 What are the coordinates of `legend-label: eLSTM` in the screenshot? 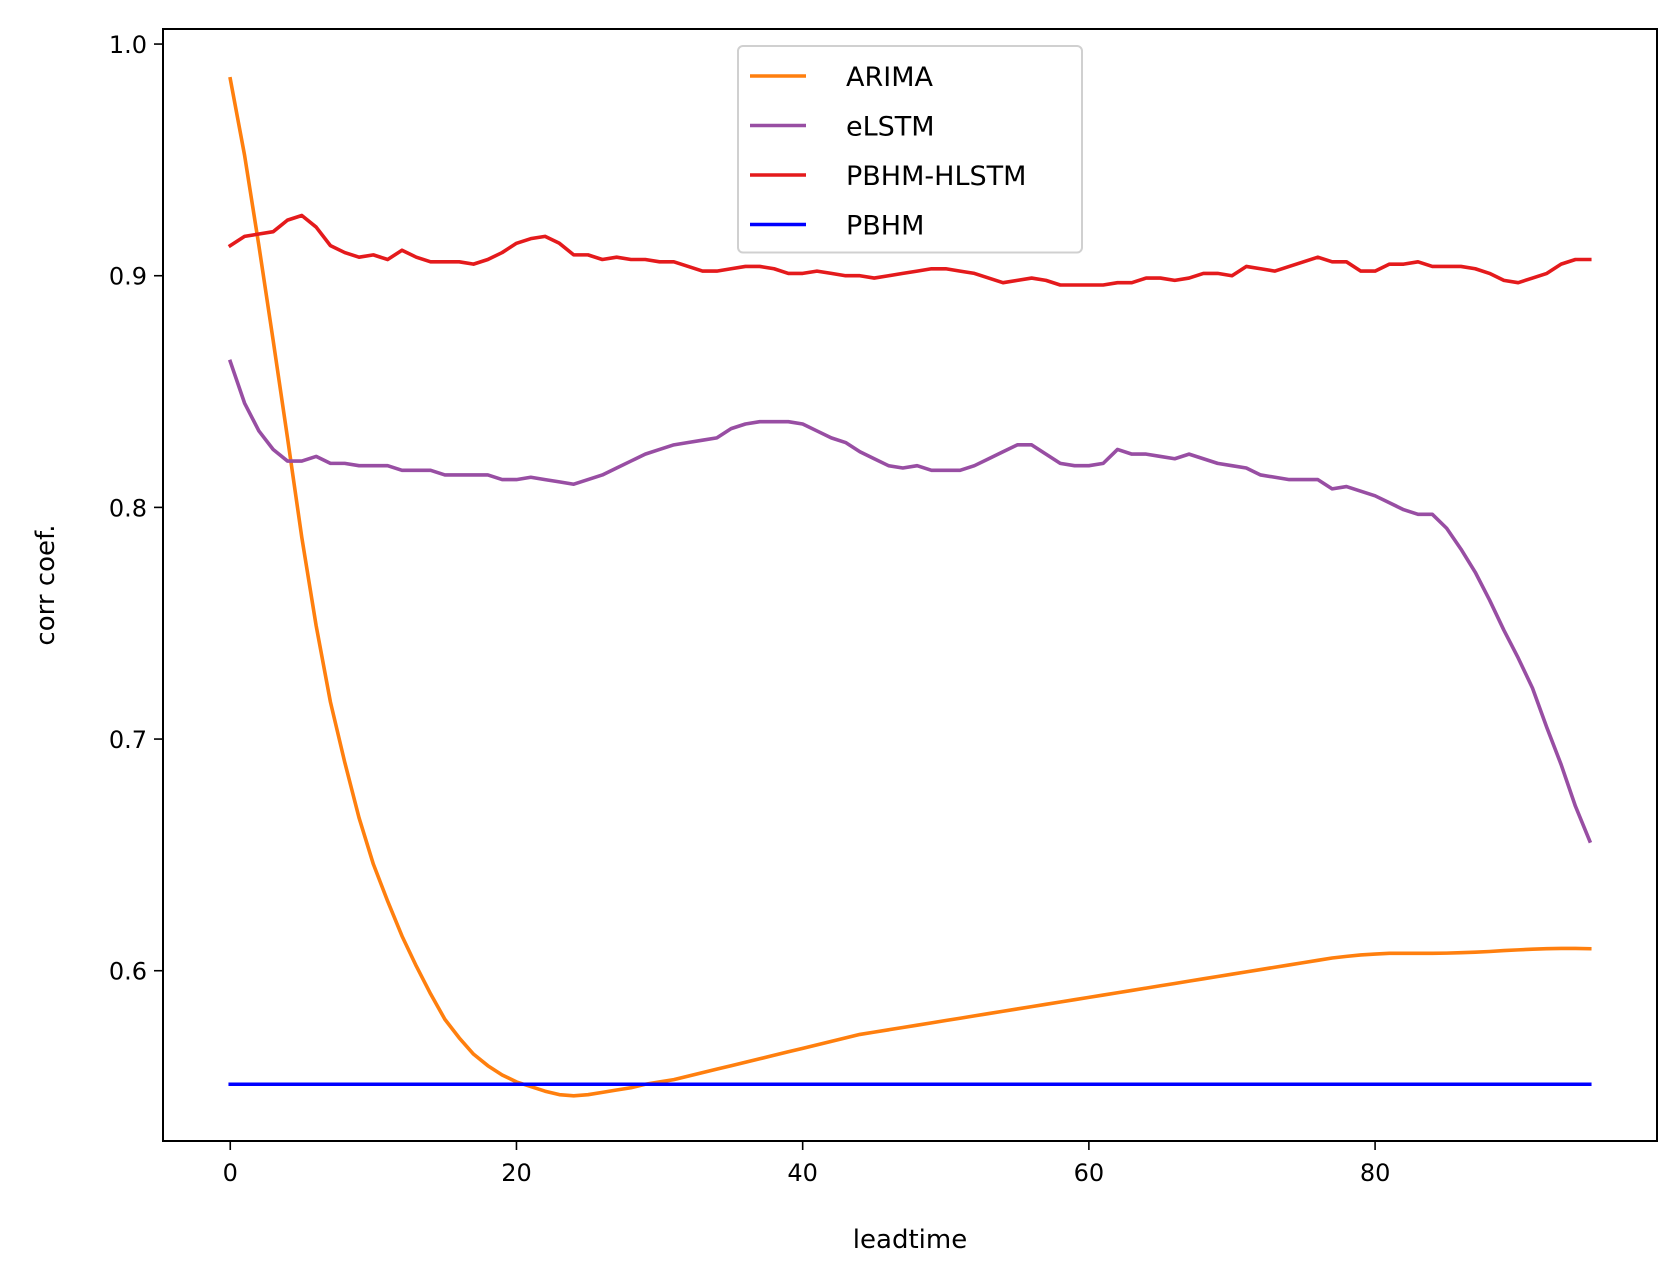 It's located at (890, 127).